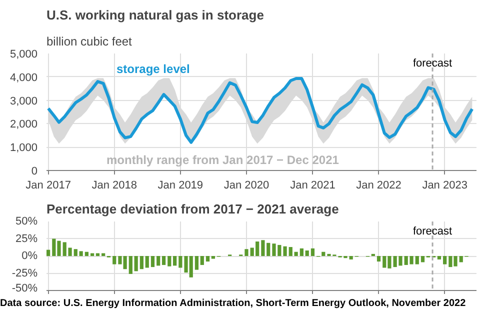 The width and height of the screenshot is (480, 320). I want to click on chart-title: U.S. working natural gas in storage, so click(155, 15).